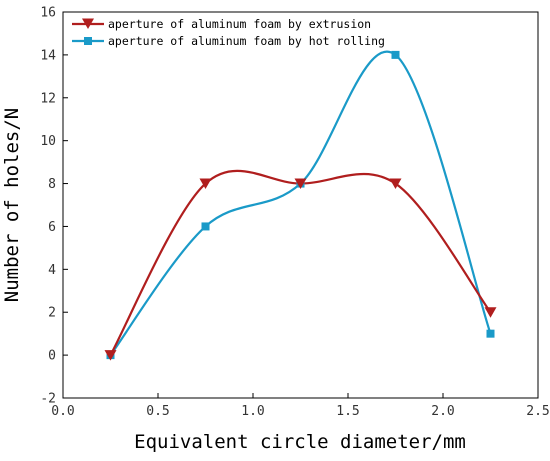 The image size is (550, 461). What do you see at coordinates (88, 23) in the screenshot?
I see `legend-marker-triangle-down-icon` at bounding box center [88, 23].